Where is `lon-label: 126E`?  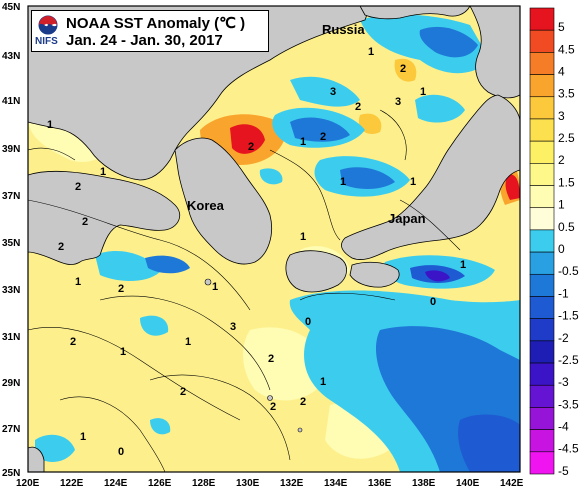
lon-label: 126E is located at coordinates (160, 483).